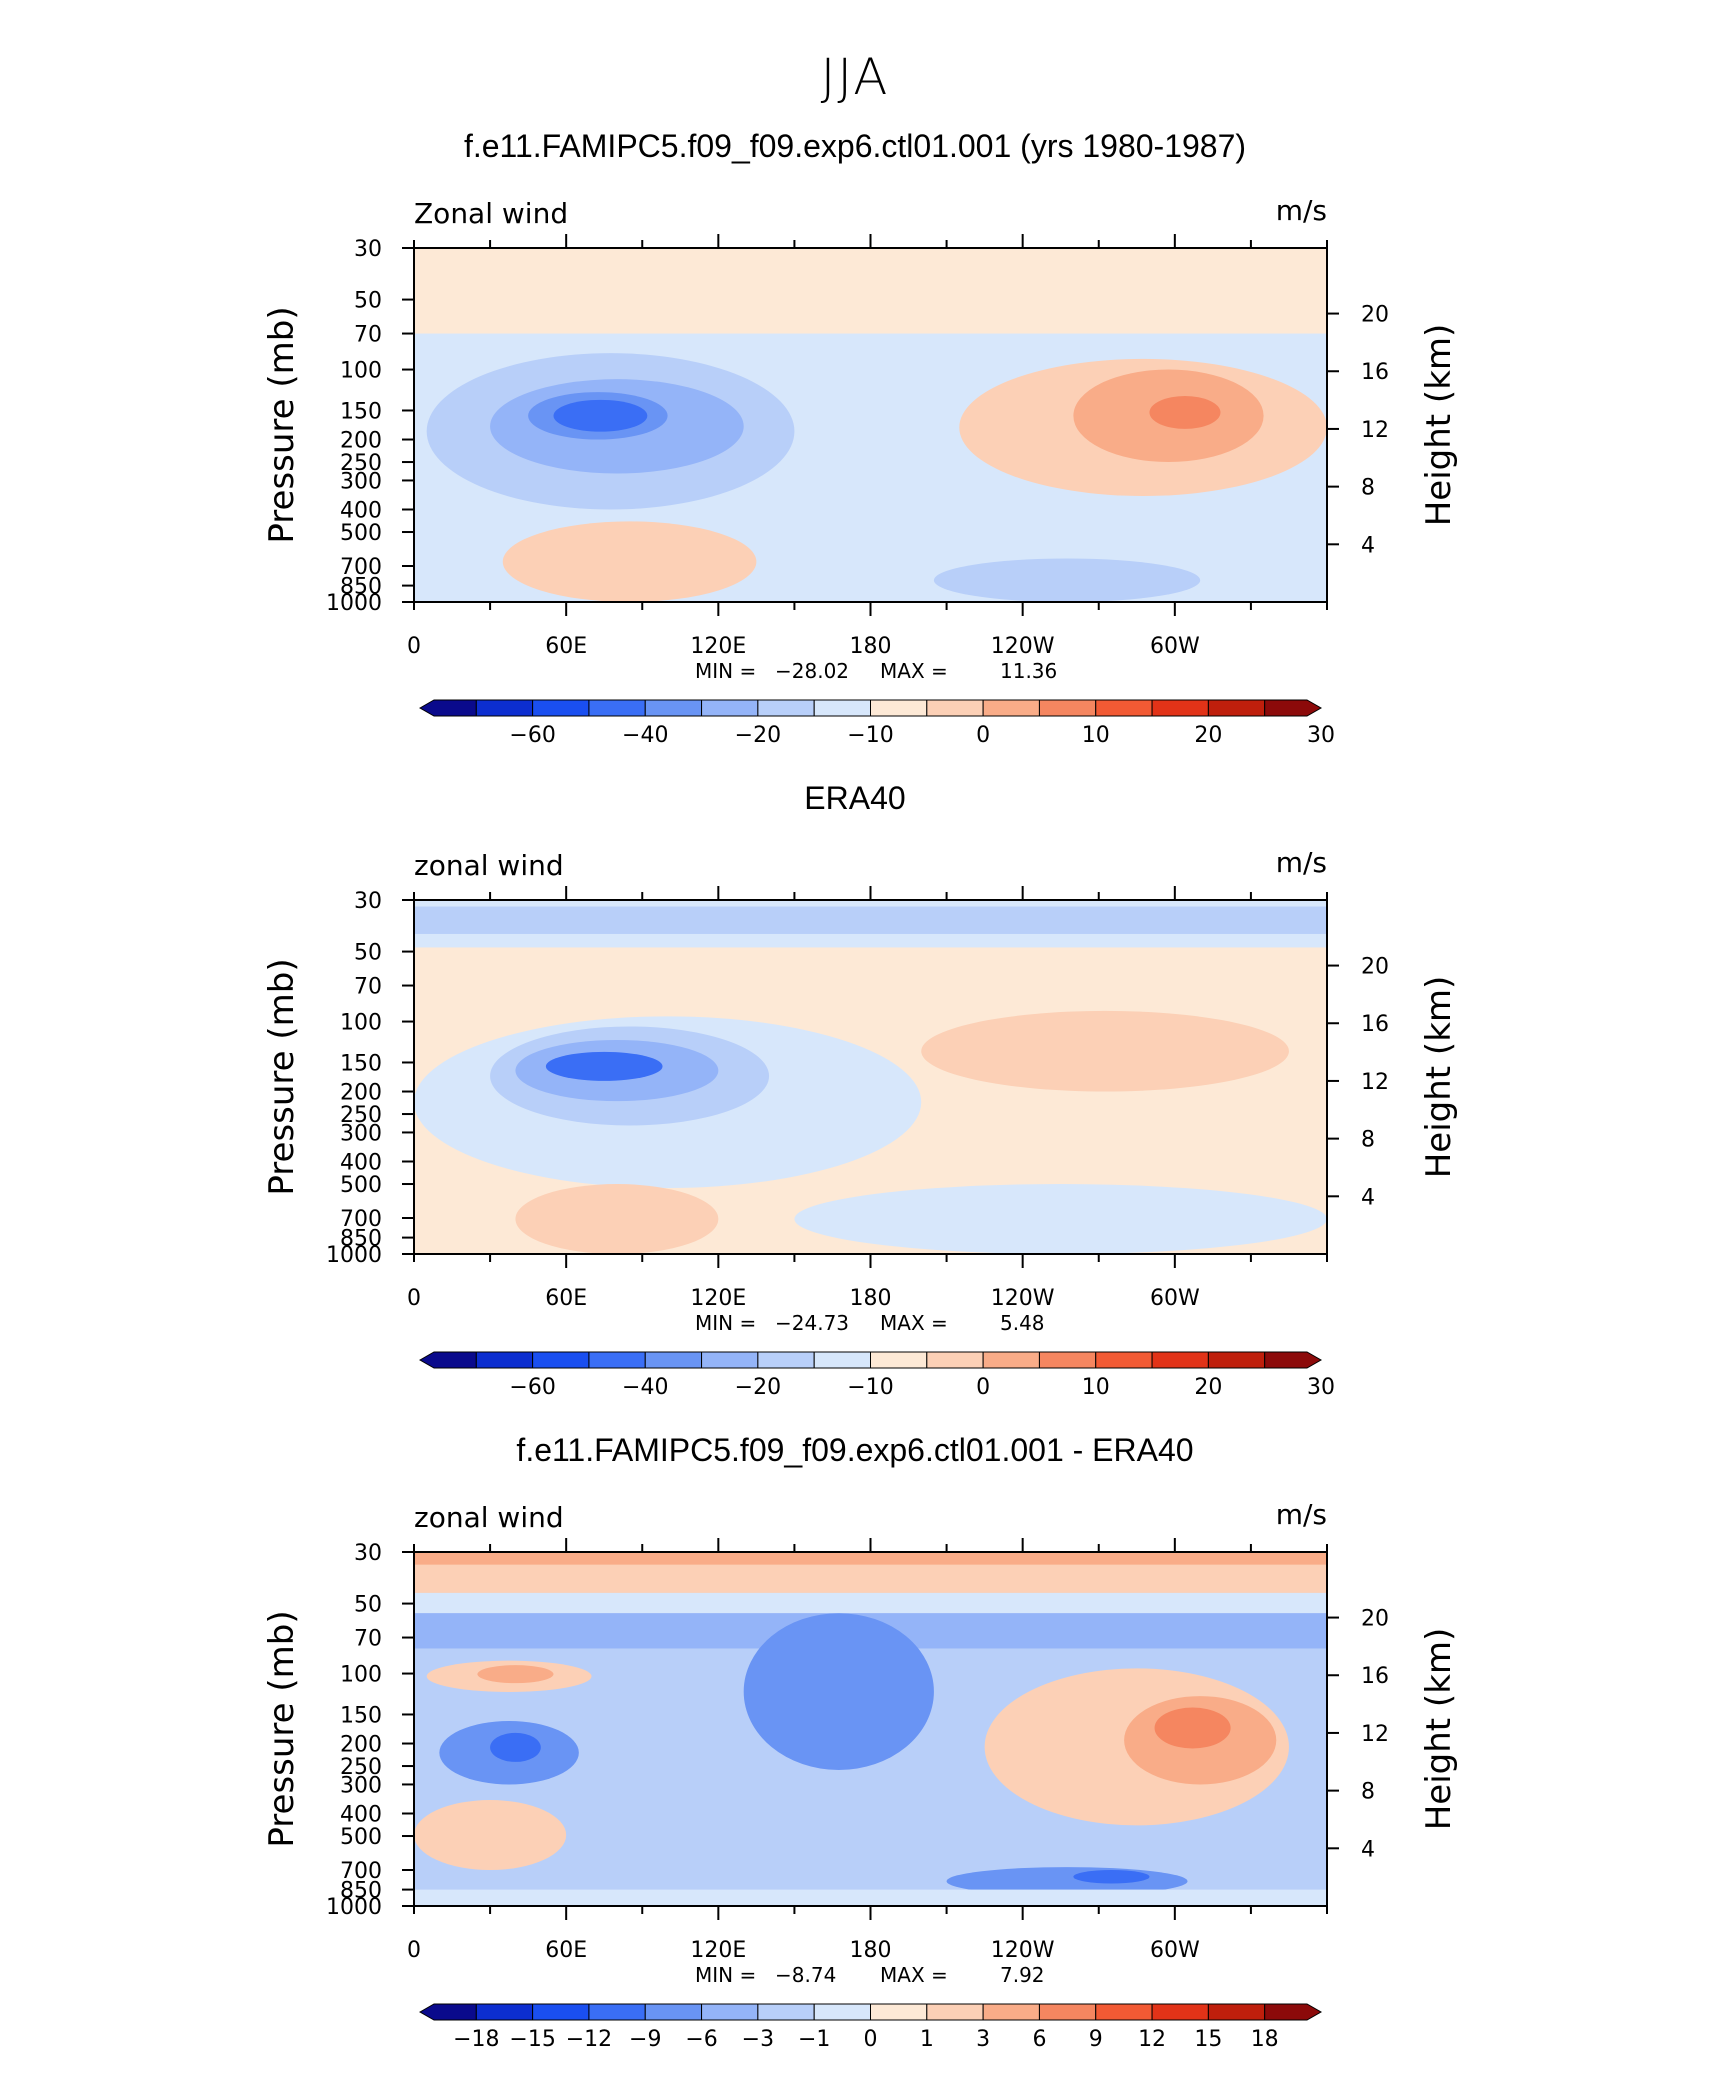  Describe the element at coordinates (589, 2039) in the screenshot. I see `colorbar-label: −12` at that location.